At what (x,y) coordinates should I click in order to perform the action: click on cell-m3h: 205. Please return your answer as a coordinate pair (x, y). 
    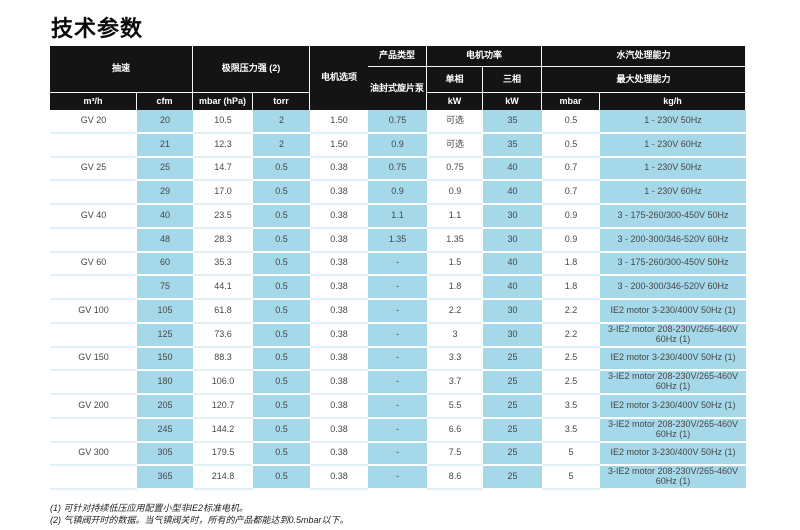
    Looking at the image, I should click on (165, 407).